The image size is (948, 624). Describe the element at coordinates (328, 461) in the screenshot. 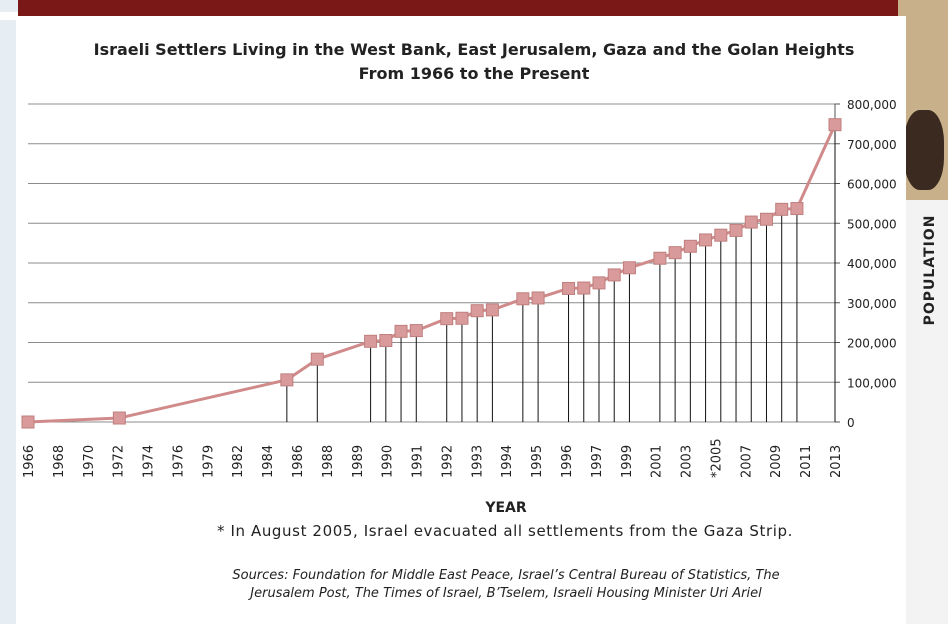

I see `x-tick-label: 1988` at that location.